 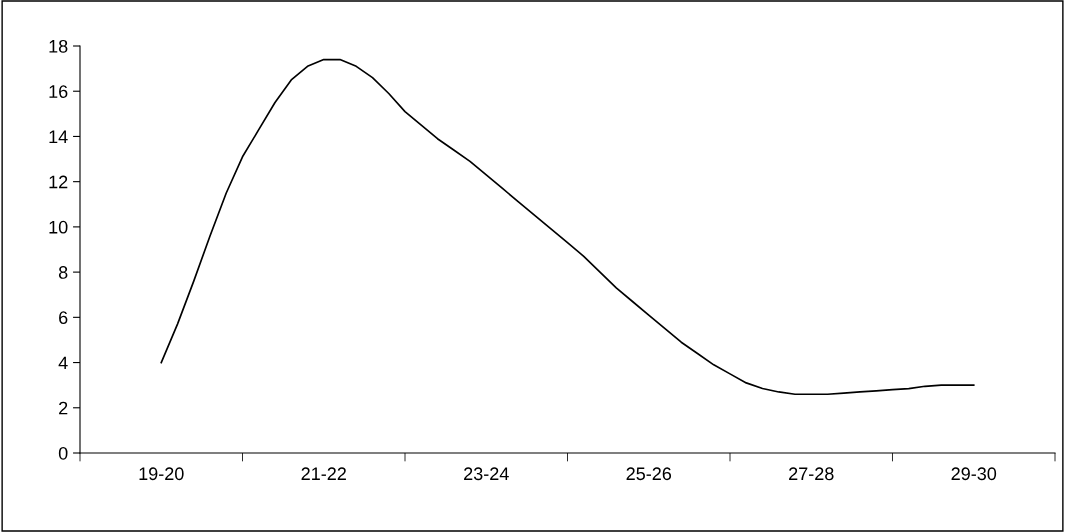 What do you see at coordinates (58, 182) in the screenshot?
I see `y-tick-label: 12` at bounding box center [58, 182].